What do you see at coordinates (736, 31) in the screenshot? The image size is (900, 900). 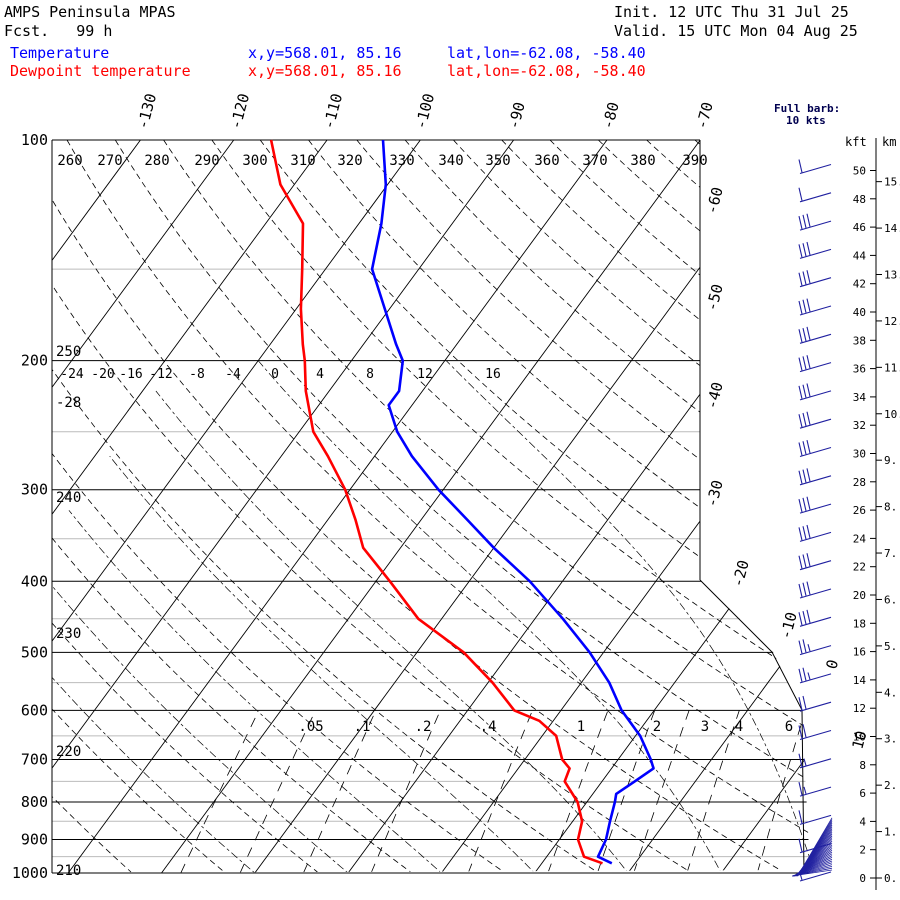 I see `valid-time: Valid. 15 UTC Mon 04 Aug 25` at bounding box center [736, 31].